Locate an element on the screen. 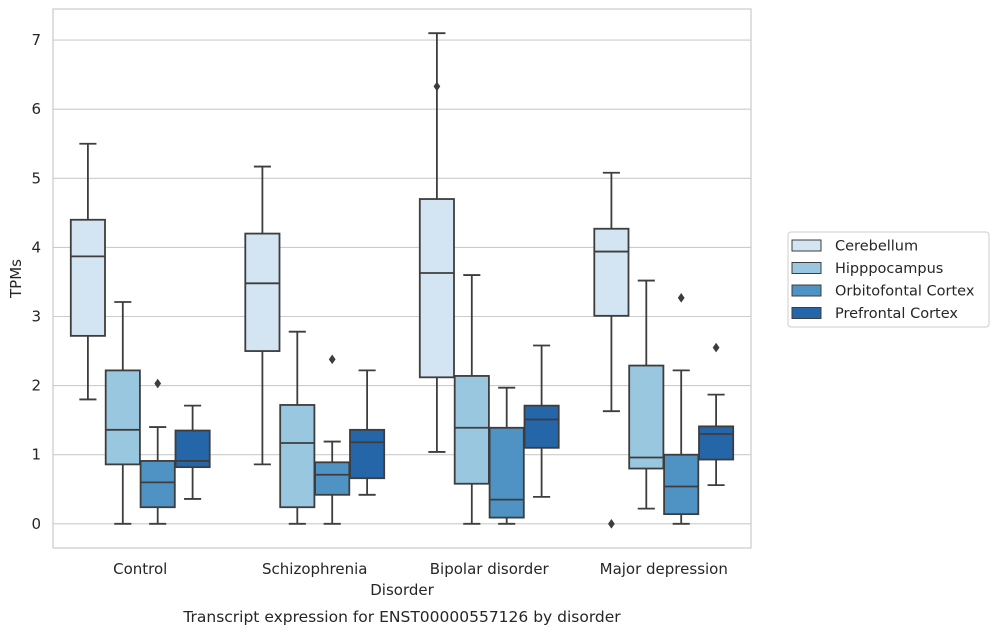  y-tick-label: 1 is located at coordinates (36, 455).